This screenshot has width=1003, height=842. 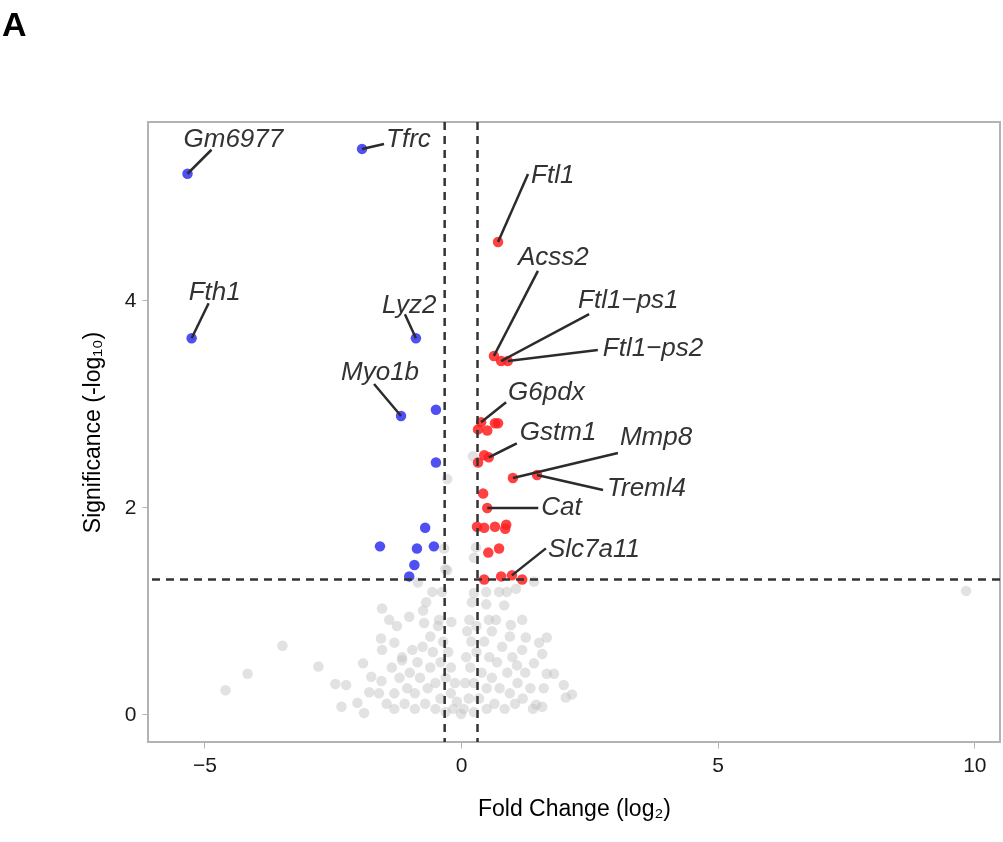 I want to click on annotation: Gstm1, so click(x=558, y=431).